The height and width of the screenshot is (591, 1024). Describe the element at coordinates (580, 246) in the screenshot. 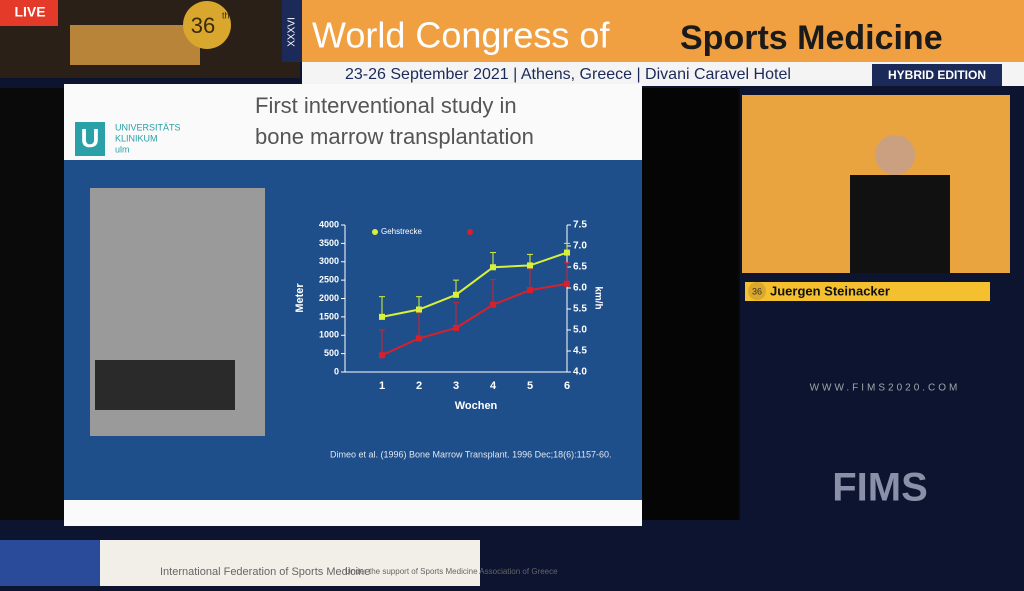

I see `y2-tick-label: 7.0` at that location.